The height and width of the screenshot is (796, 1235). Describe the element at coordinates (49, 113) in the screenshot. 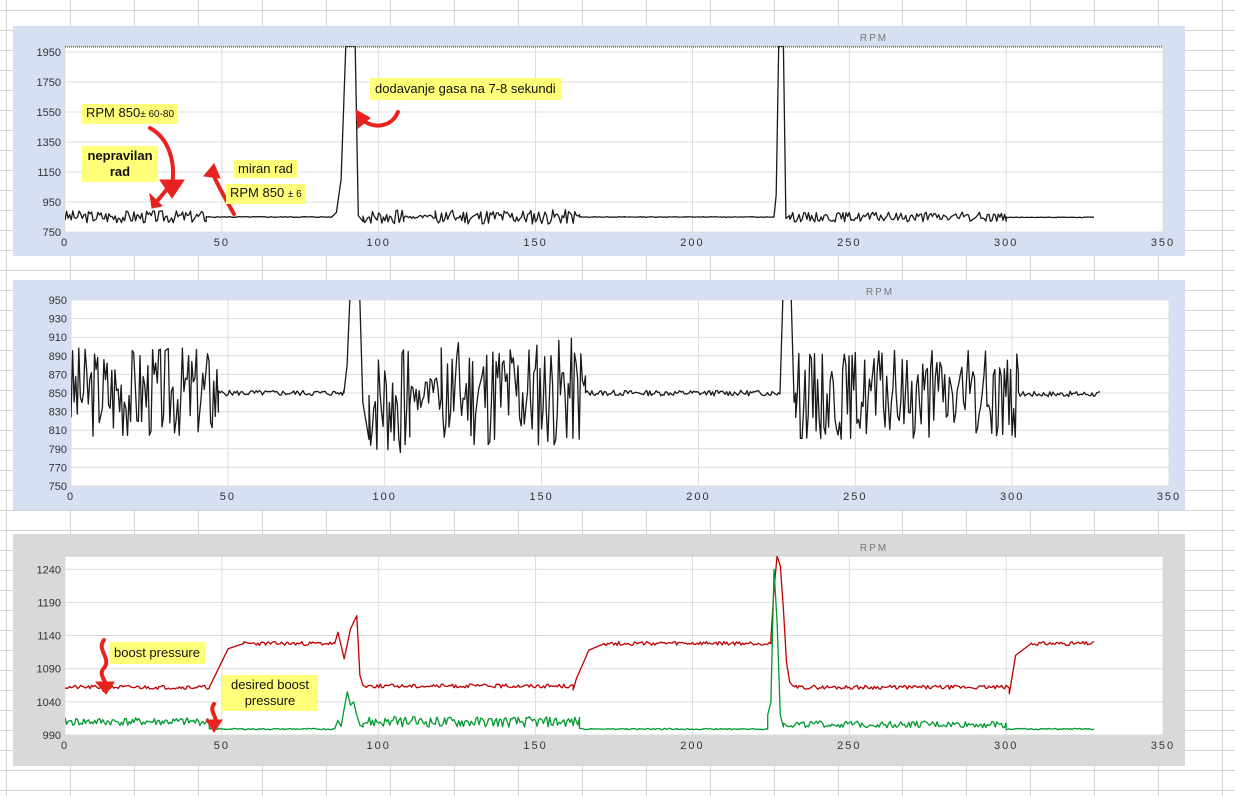

I see `y-tick-label: 1550` at that location.